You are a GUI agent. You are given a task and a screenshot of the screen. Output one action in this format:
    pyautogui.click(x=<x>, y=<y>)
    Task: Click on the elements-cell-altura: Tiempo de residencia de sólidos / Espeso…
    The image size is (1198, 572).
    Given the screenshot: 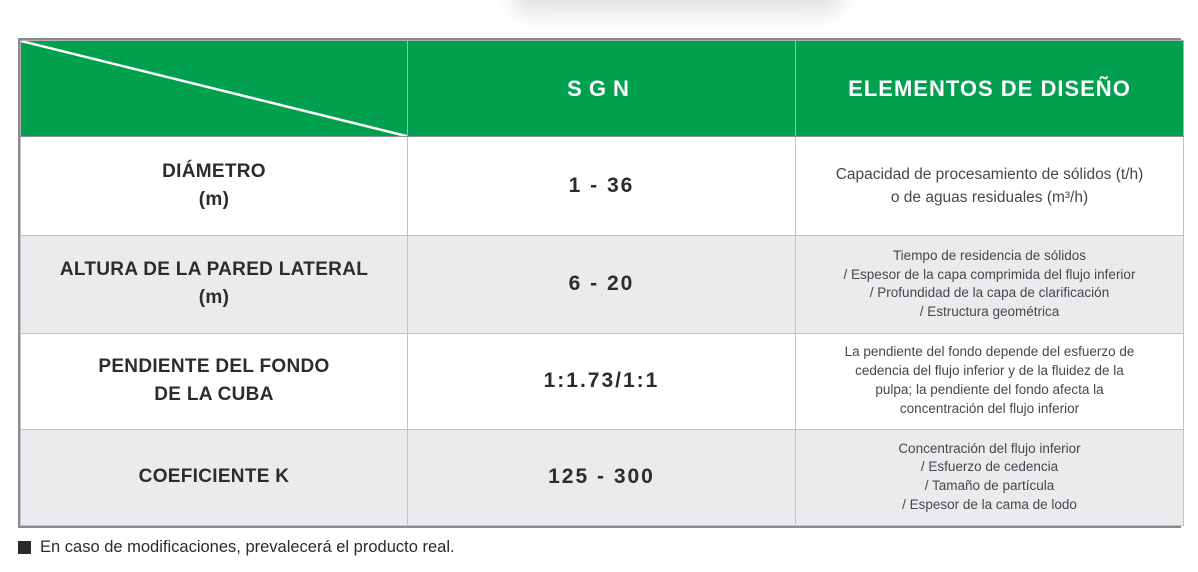 What is the action you would take?
    pyautogui.click(x=989, y=284)
    